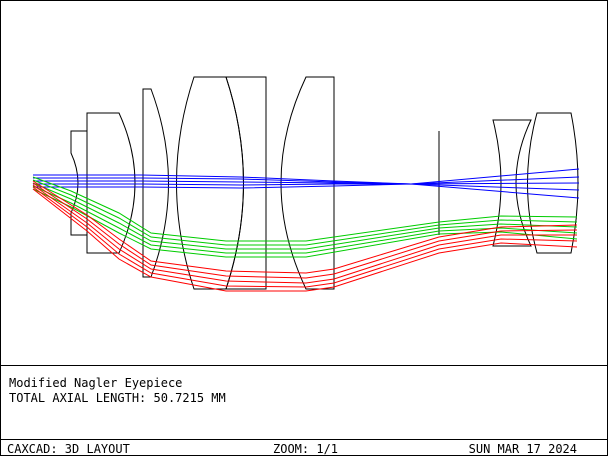 This screenshot has height=456, width=608. What do you see at coordinates (68, 449) in the screenshot?
I see `footer-program: CAXCAD: 3D LAYOUT` at bounding box center [68, 449].